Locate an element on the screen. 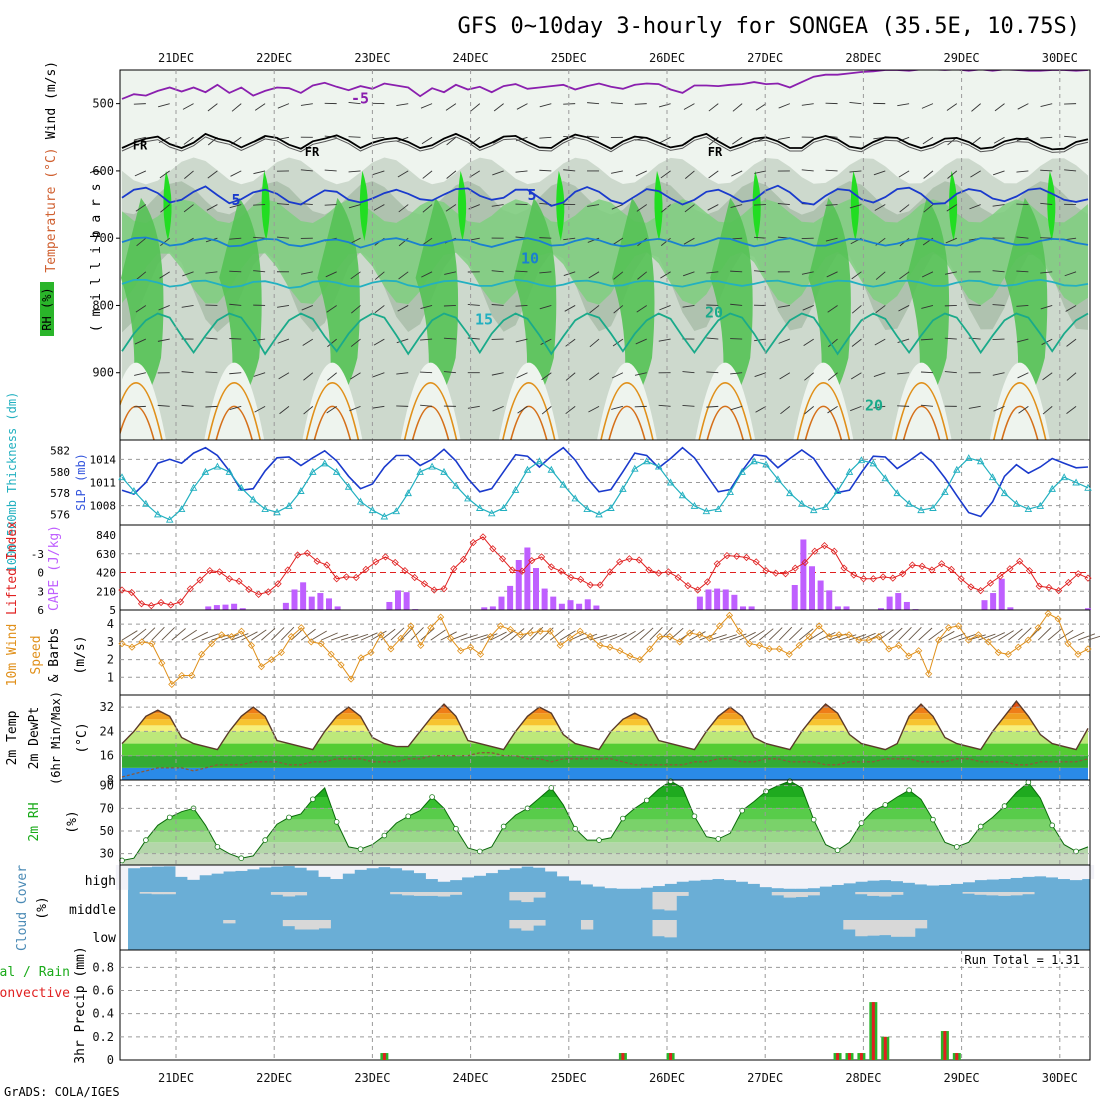 This screenshot has height=1100, width=1100. wind-tick-label: 4 is located at coordinates (110, 624).